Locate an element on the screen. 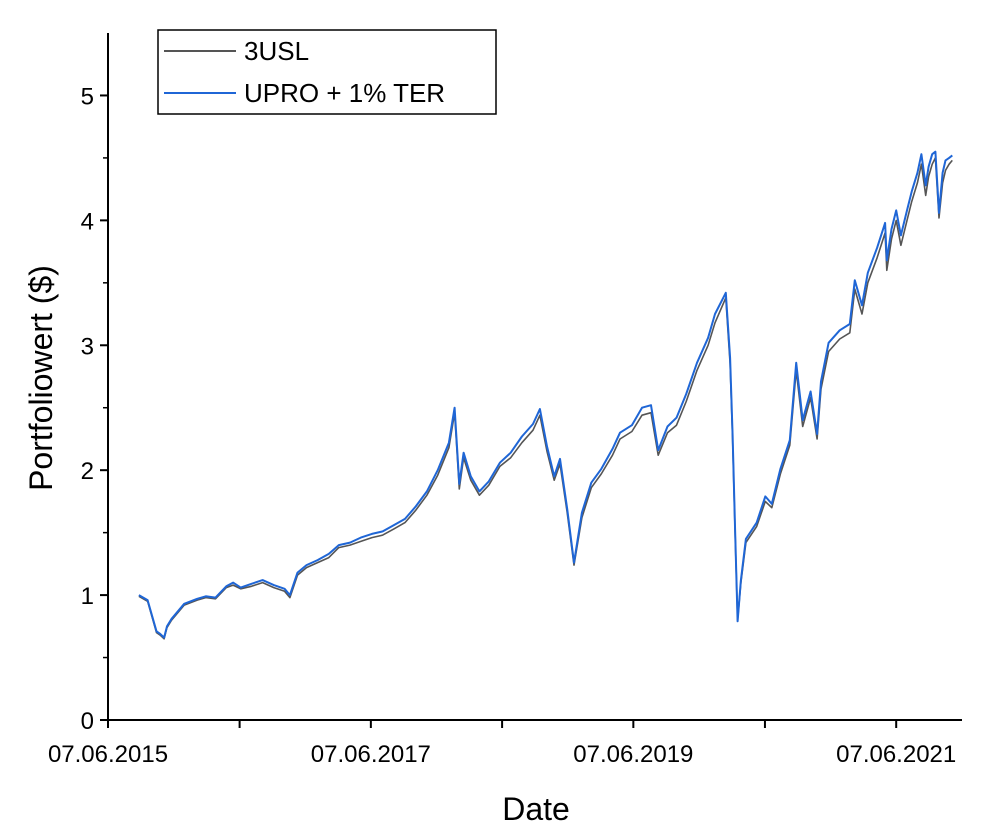  legend: 3USL UPRO + 1% TER is located at coordinates (327, 72).